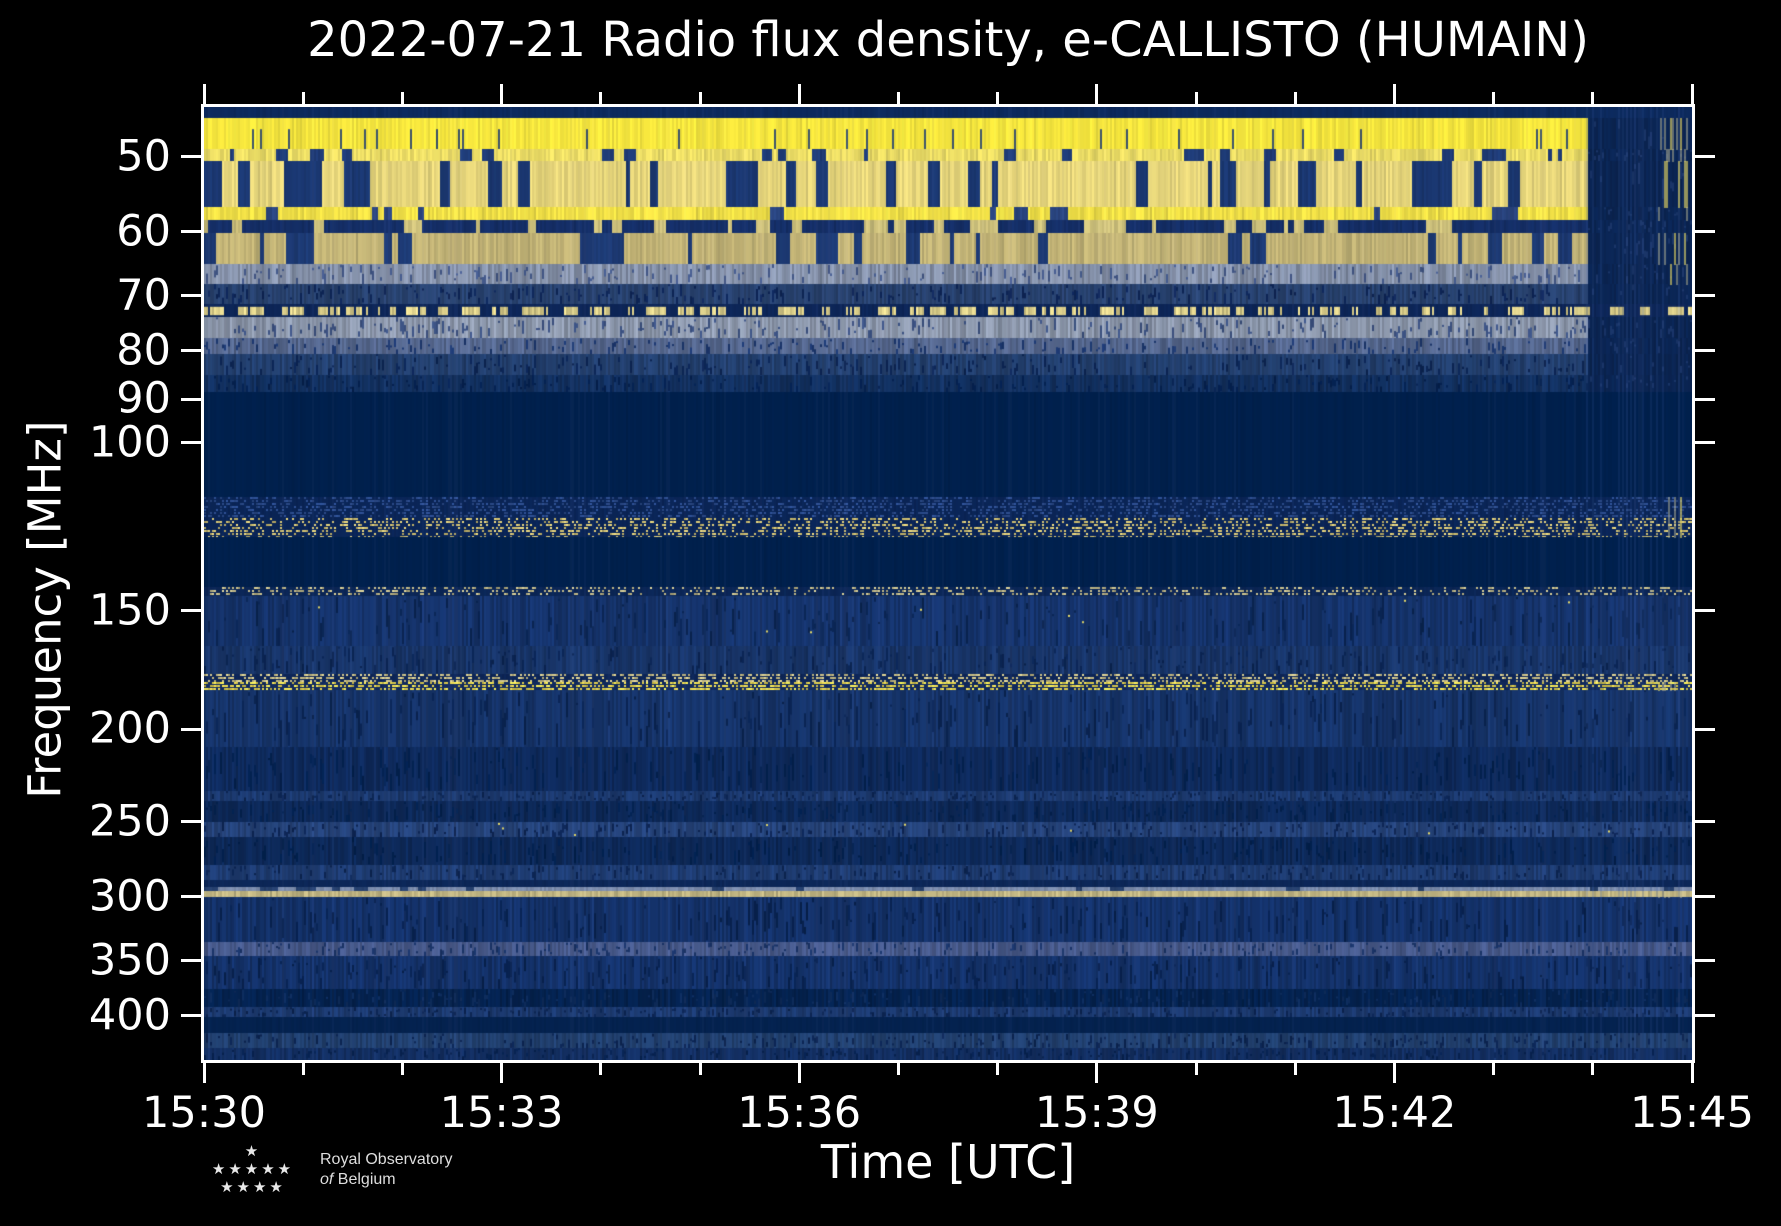  What do you see at coordinates (386, 1159) in the screenshot?
I see `rob-logo-line1: Royal Observatory` at bounding box center [386, 1159].